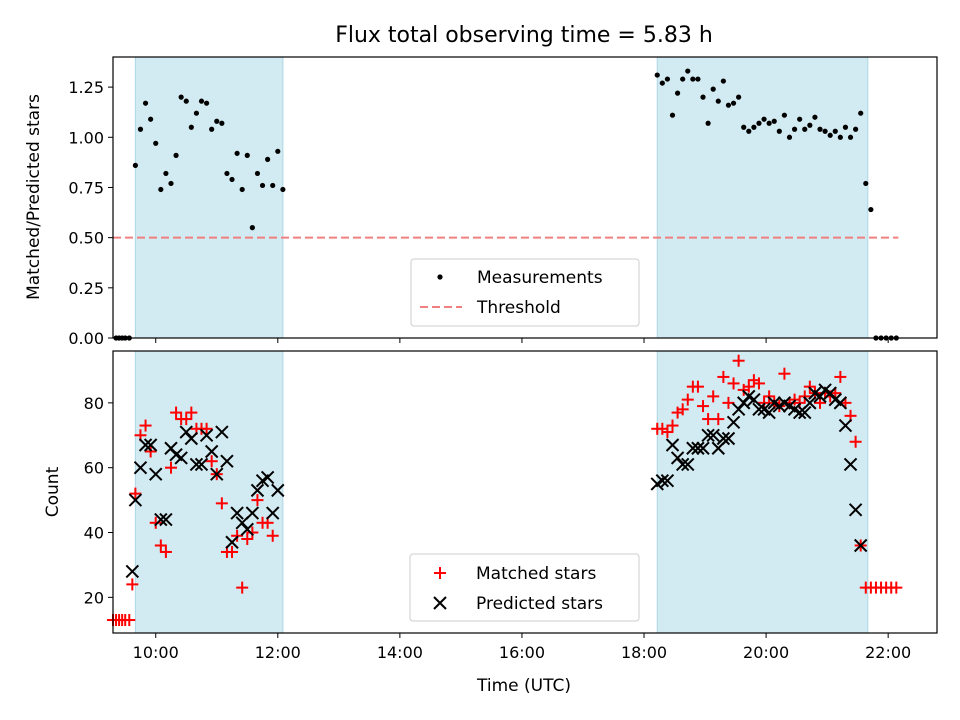 The height and width of the screenshot is (720, 960). What do you see at coordinates (53, 491) in the screenshot?
I see `bottom-y-axis-label: Count` at bounding box center [53, 491].